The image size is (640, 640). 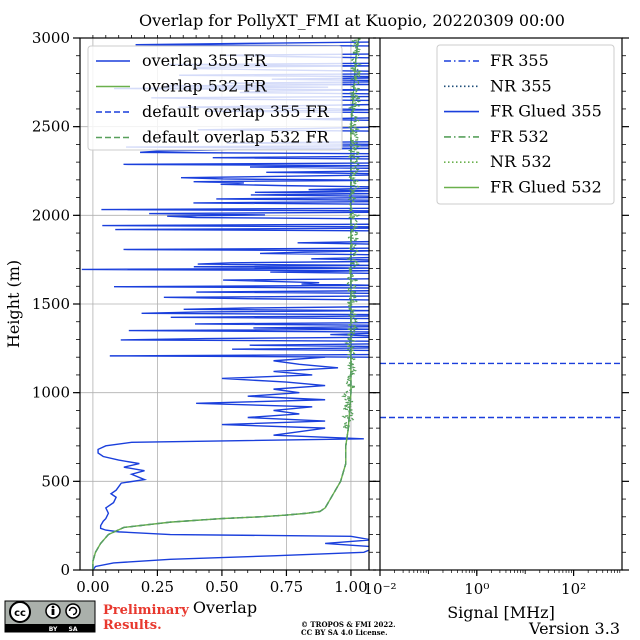 I want to click on signal-legend-label: FR Glued 355, so click(x=546, y=111).